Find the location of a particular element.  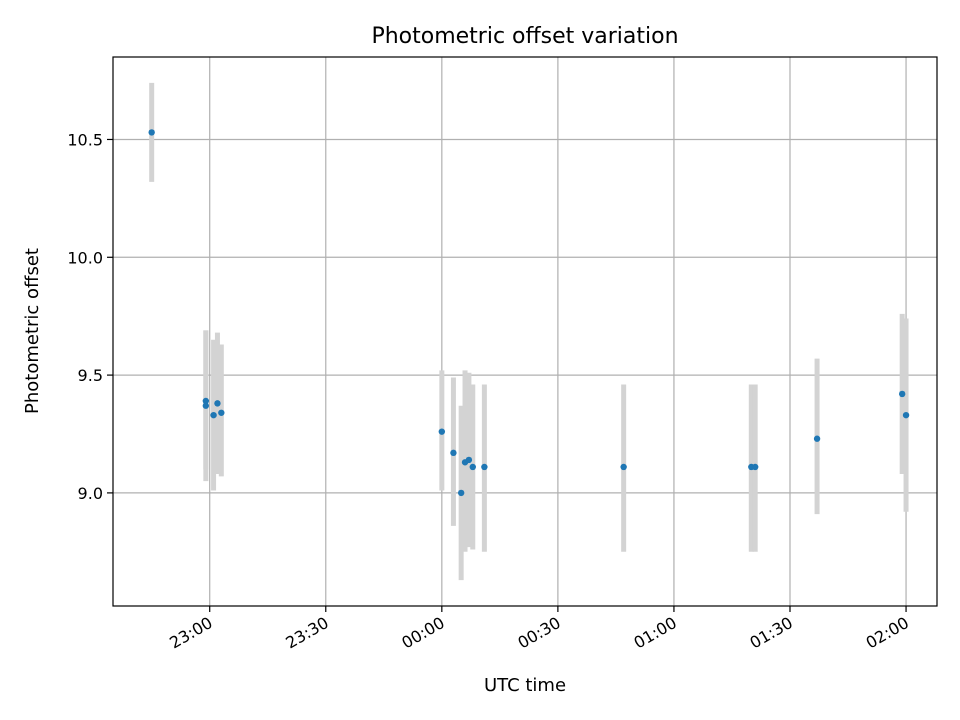

chart-title: Photometric offset variation is located at coordinates (524, 36).